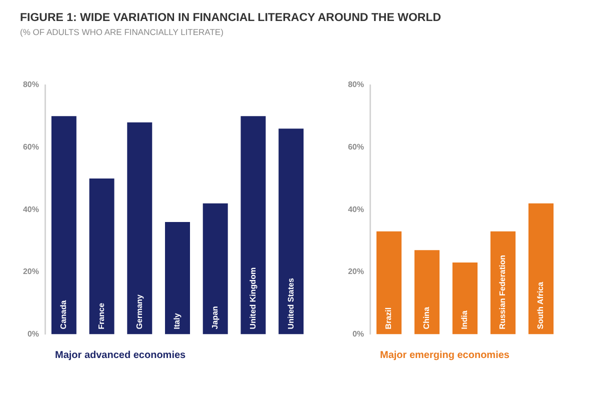  What do you see at coordinates (231, 18) in the screenshot?
I see `chart-title: FIGURE 1: WIDE VARIATION IN FINANCIAL LITERACY AROUND THE WORLD` at bounding box center [231, 18].